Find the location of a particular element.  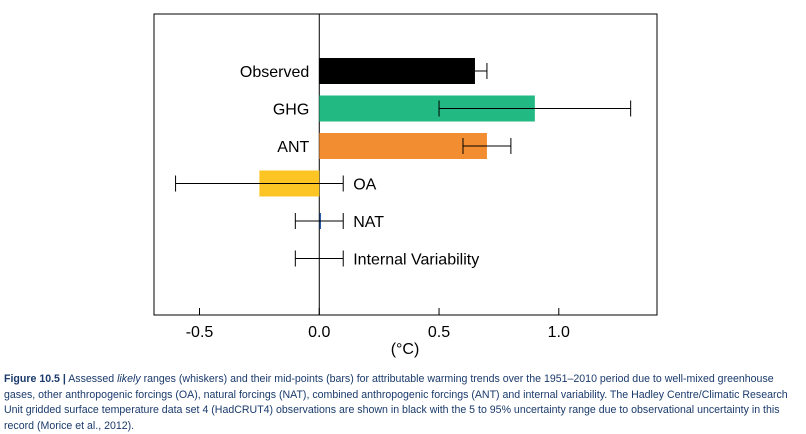

category-label-nat: NAT is located at coordinates (368, 222).